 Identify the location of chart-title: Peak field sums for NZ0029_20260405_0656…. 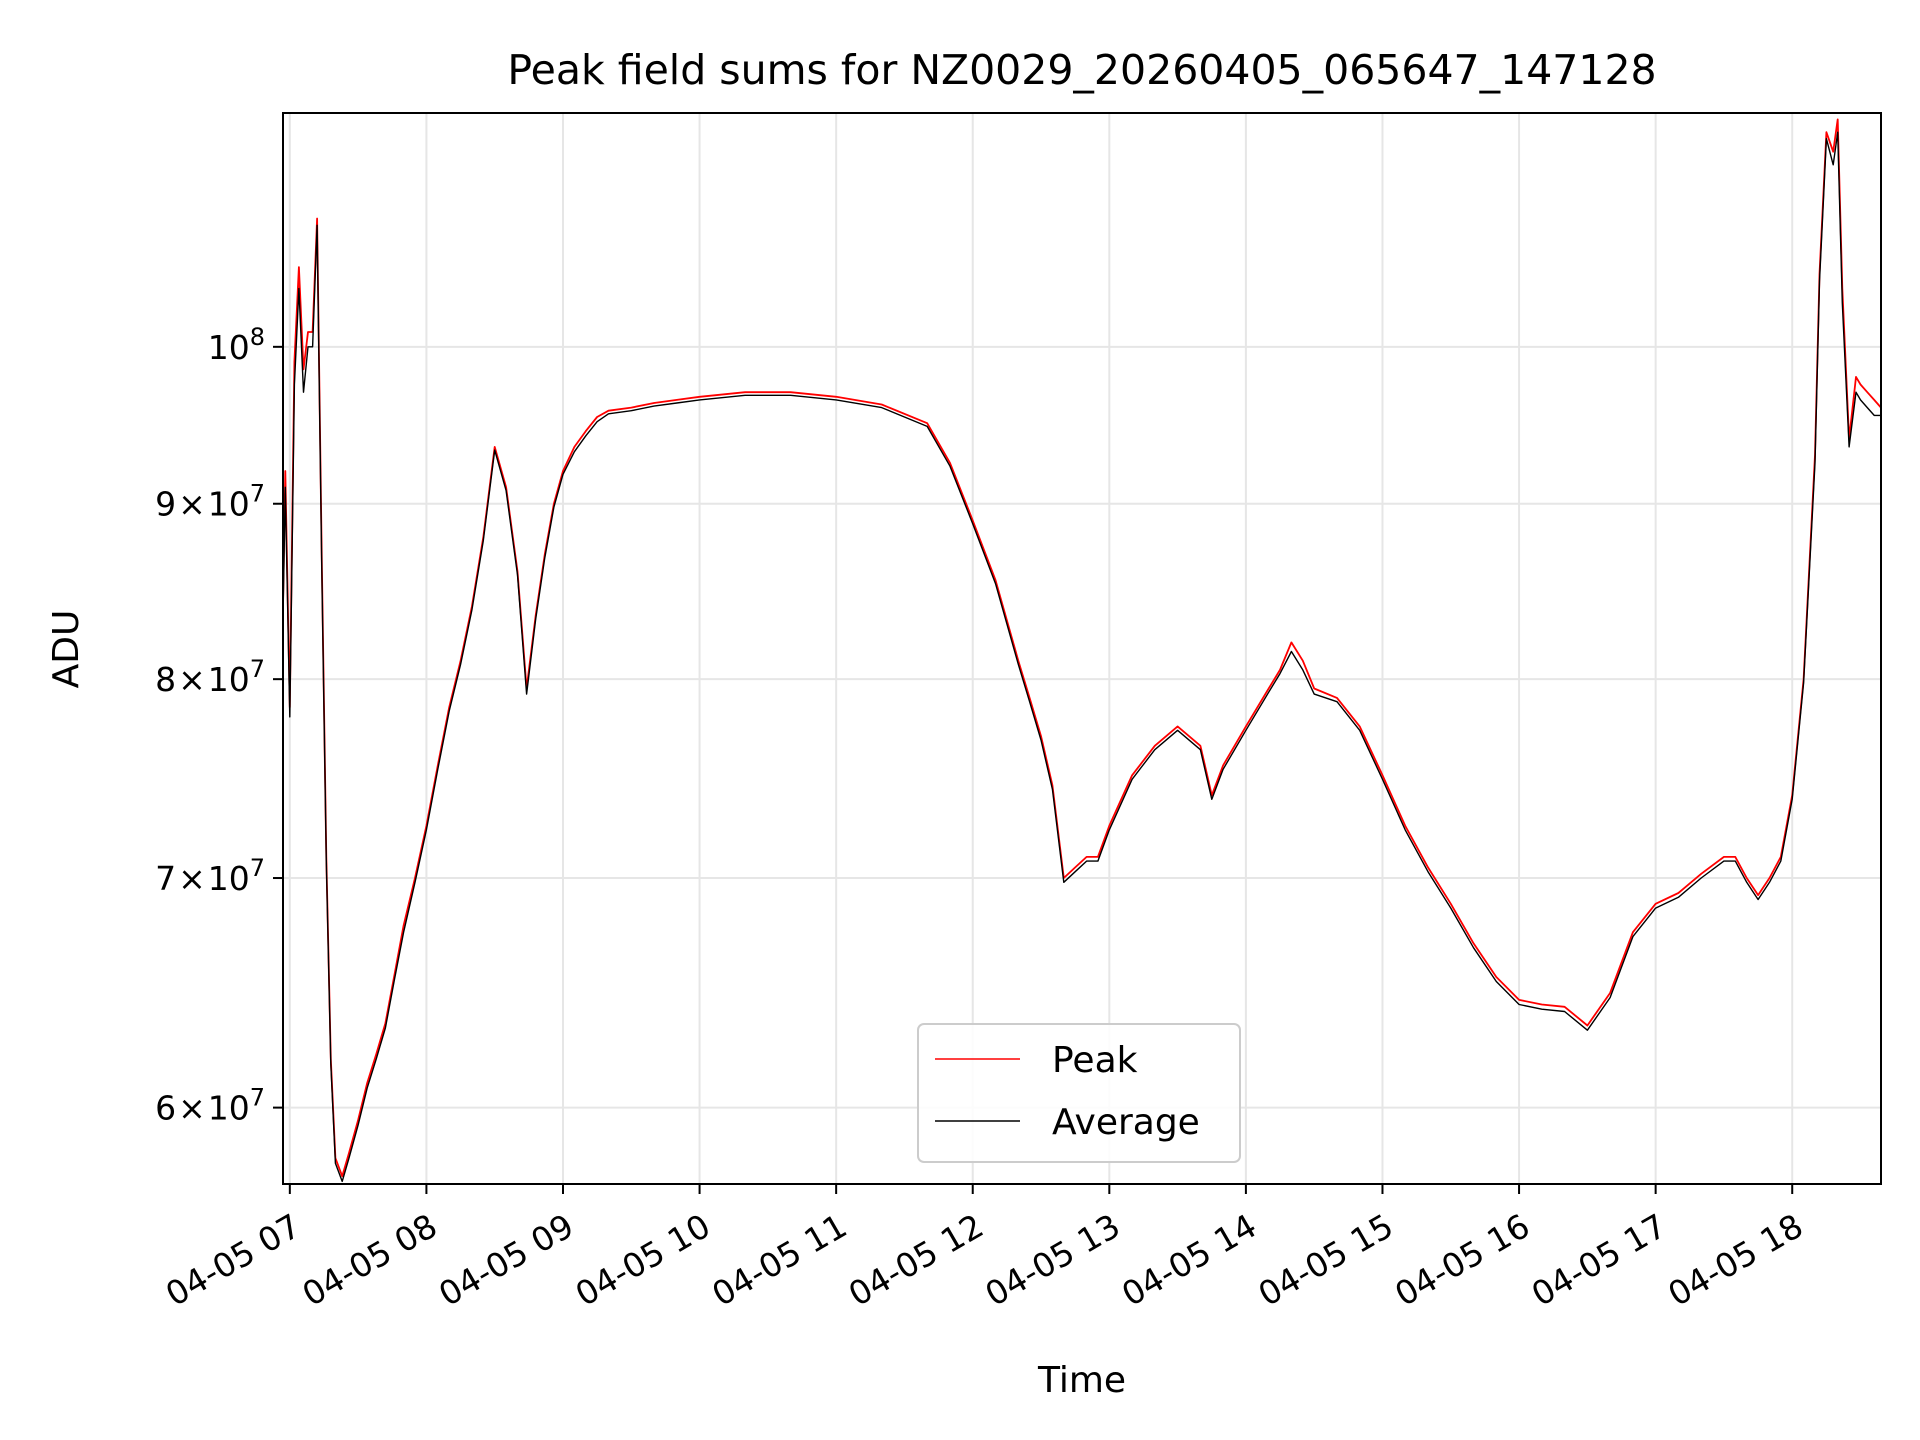
(1081, 70).